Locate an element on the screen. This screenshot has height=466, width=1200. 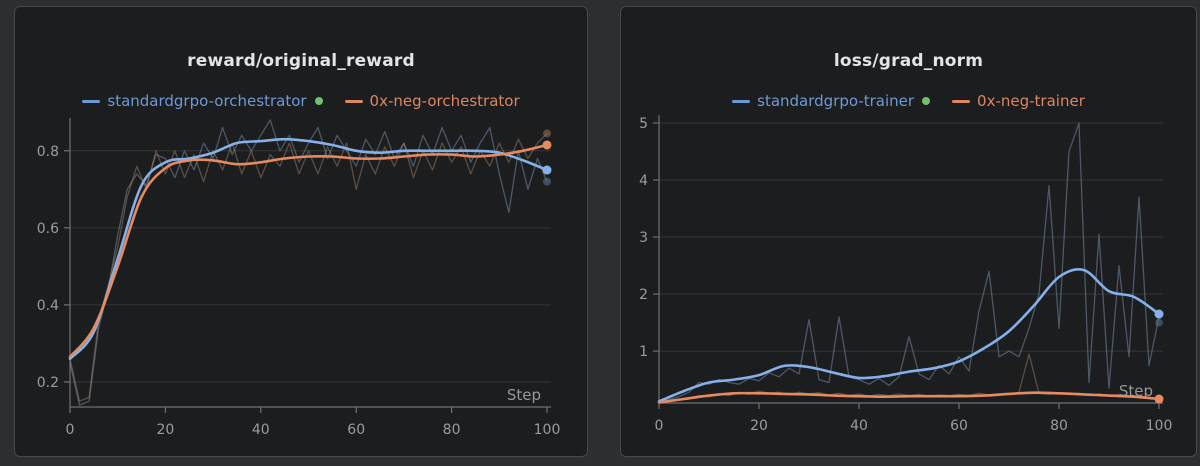
legend-item-0x-neg-trainer: 0x-neg-trainer is located at coordinates (1018, 101).